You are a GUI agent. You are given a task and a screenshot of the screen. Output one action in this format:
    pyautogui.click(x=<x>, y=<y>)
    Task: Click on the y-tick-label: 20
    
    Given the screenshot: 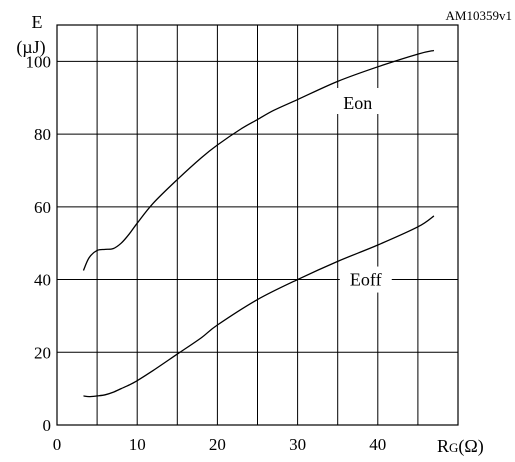 What is the action you would take?
    pyautogui.click(x=42, y=352)
    